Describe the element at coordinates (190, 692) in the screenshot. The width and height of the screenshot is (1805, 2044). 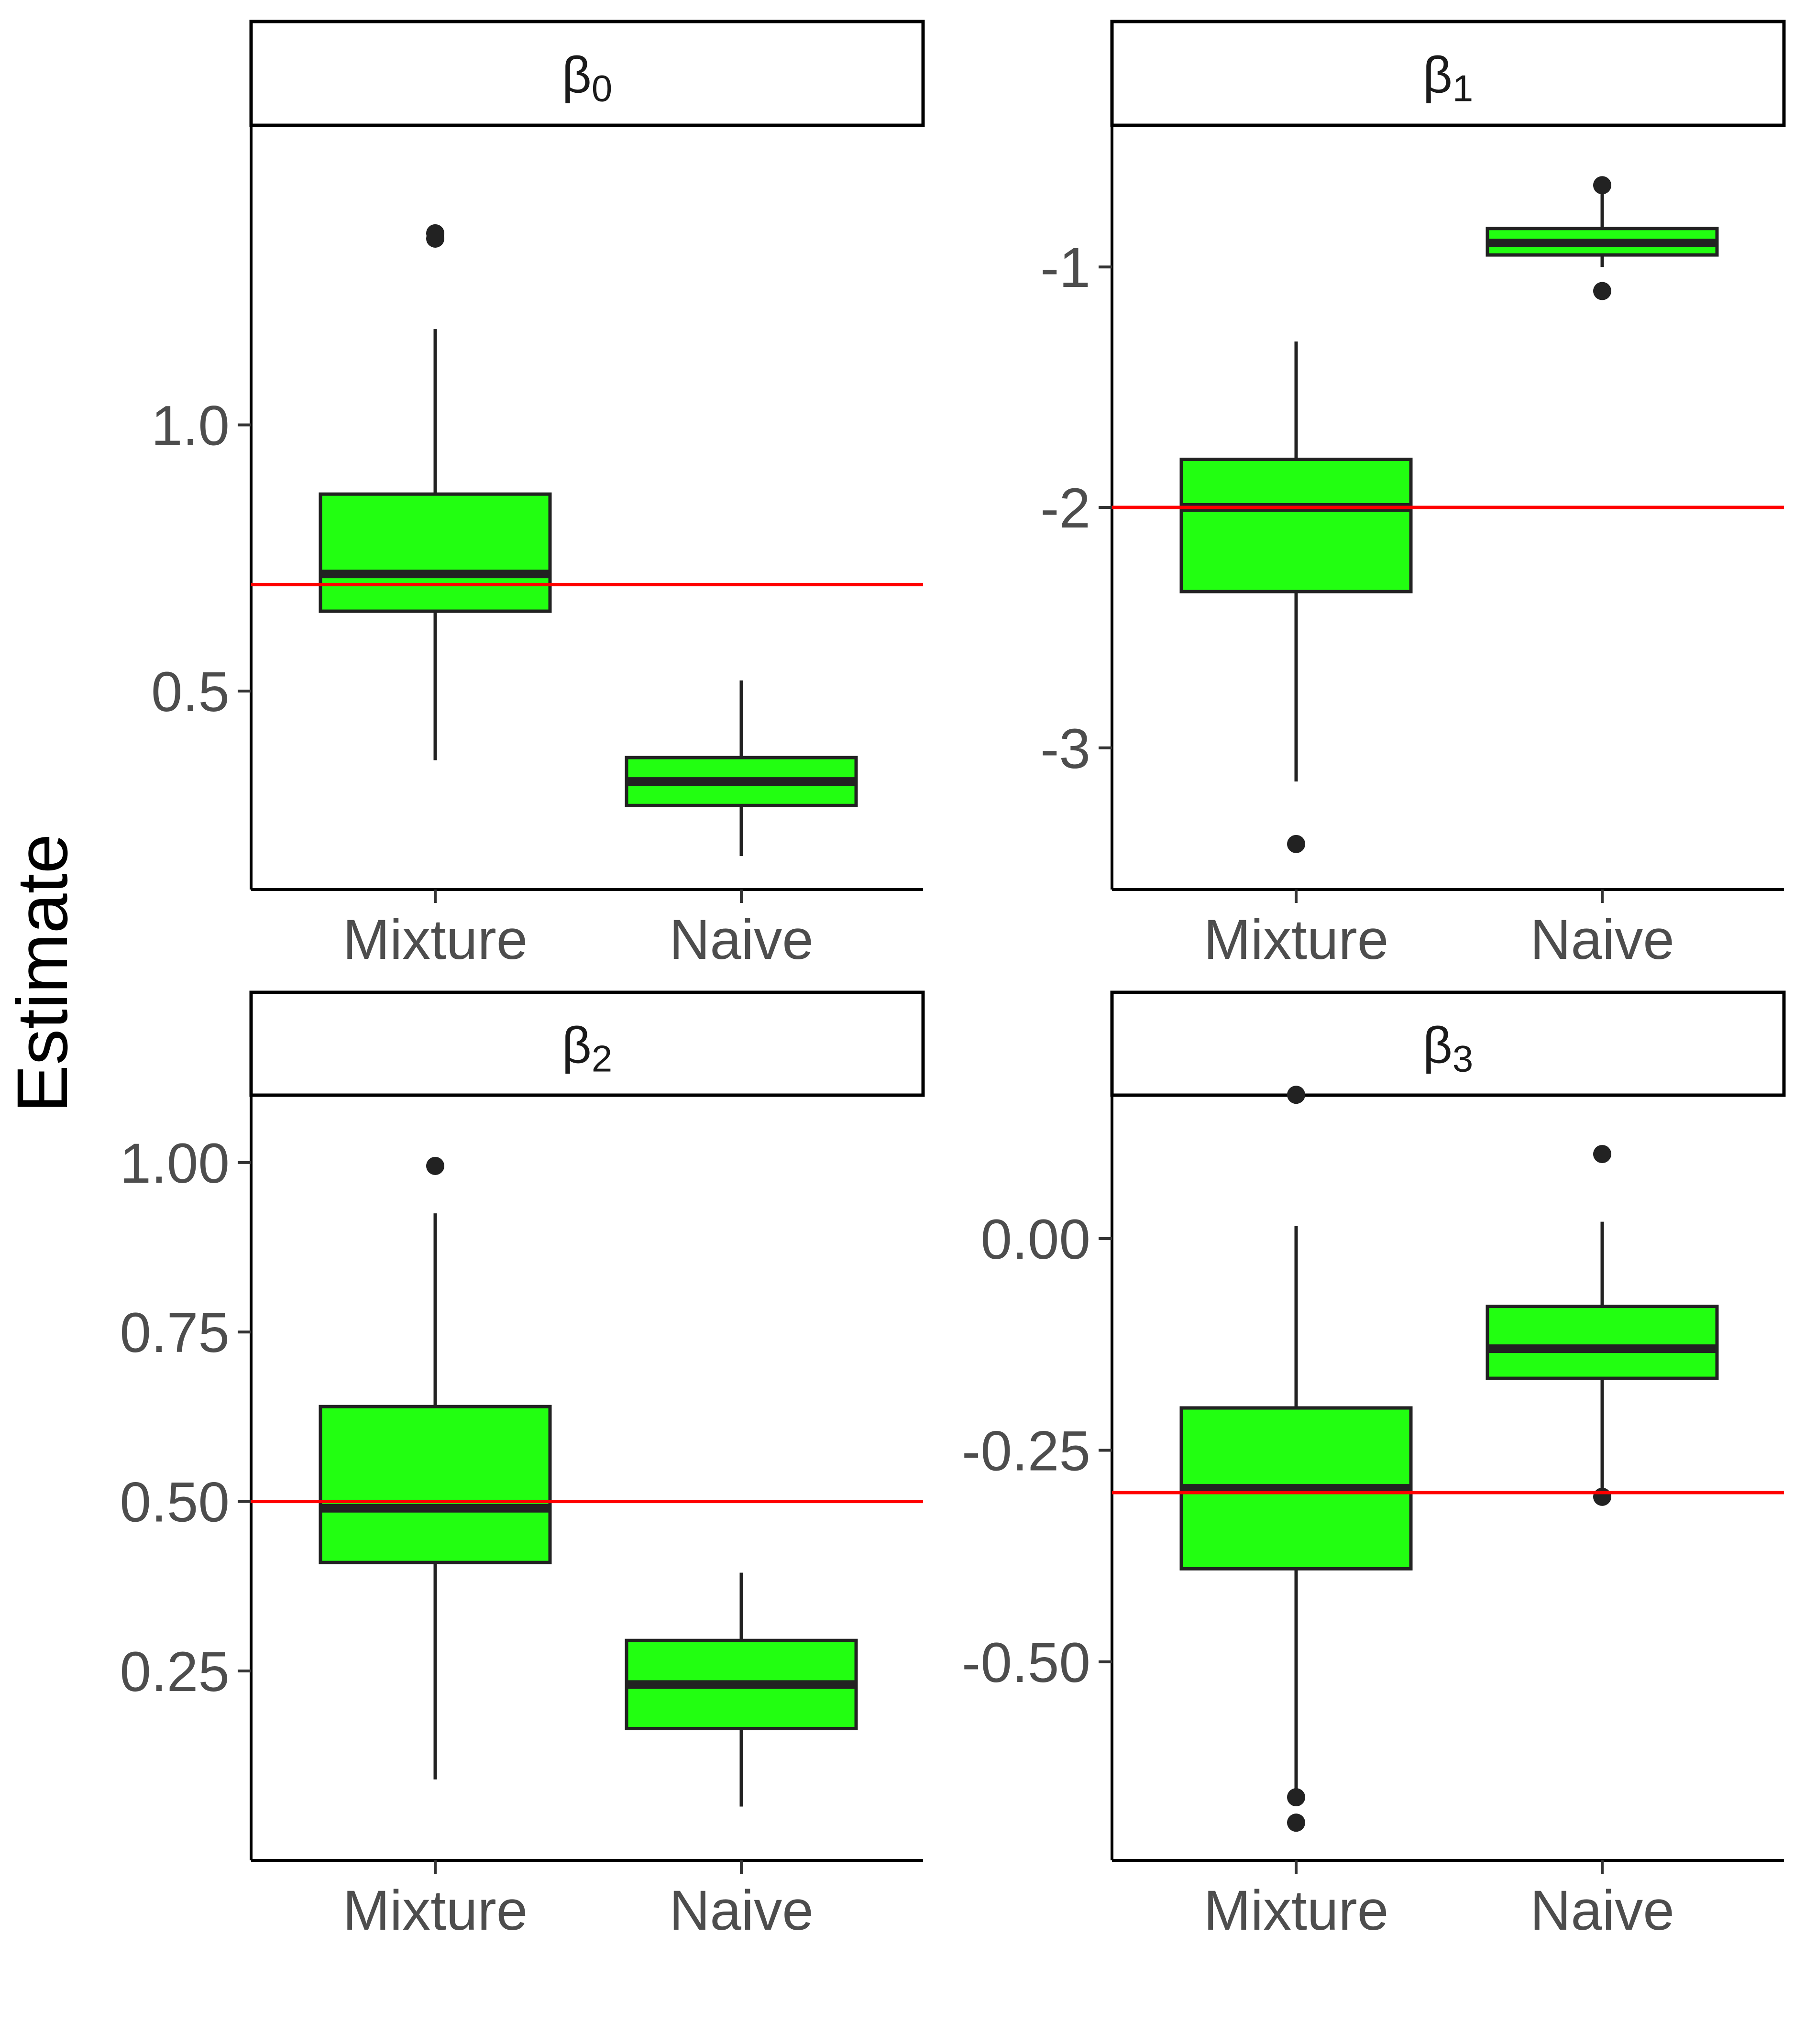
I see `y-tick-label: 0.5` at that location.